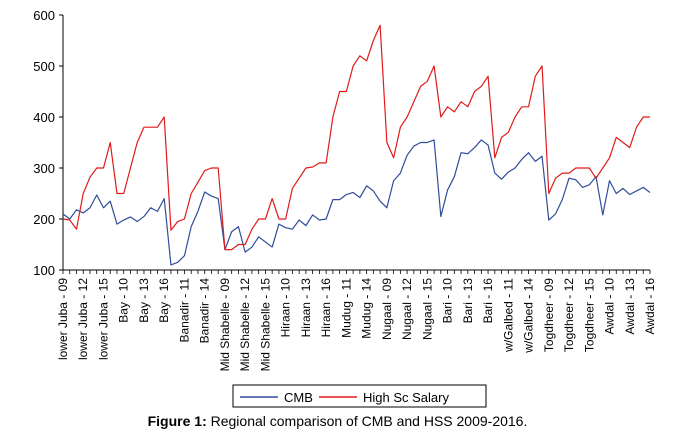  What do you see at coordinates (184, 310) in the screenshot?
I see `x-tick-label: Banadir - 11` at bounding box center [184, 310].